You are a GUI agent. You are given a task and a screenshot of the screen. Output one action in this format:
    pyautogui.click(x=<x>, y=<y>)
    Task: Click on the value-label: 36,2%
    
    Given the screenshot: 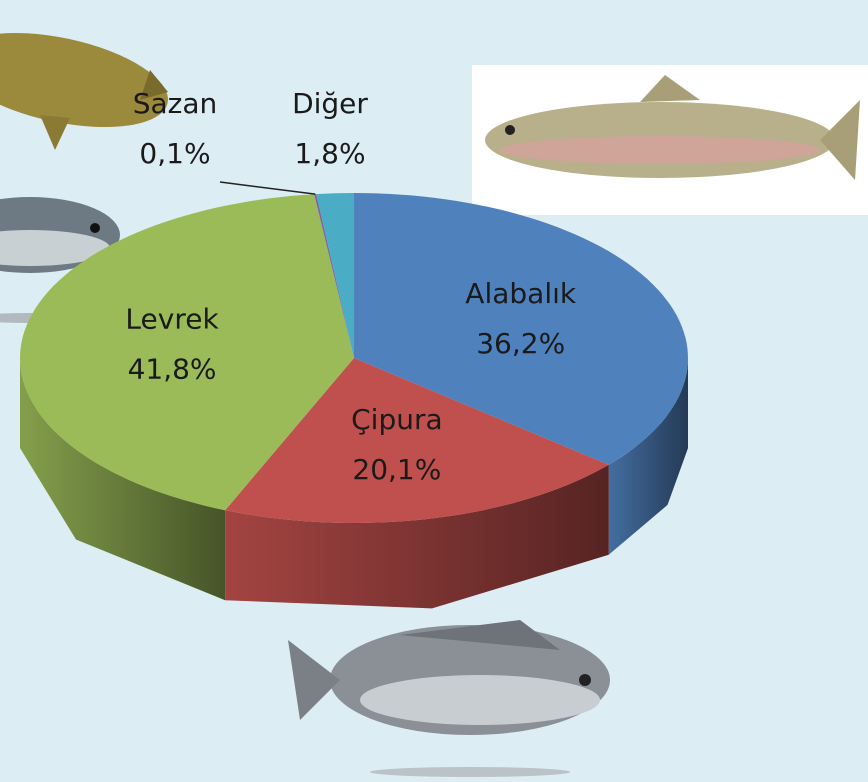 What is the action you would take?
    pyautogui.click(x=520, y=343)
    